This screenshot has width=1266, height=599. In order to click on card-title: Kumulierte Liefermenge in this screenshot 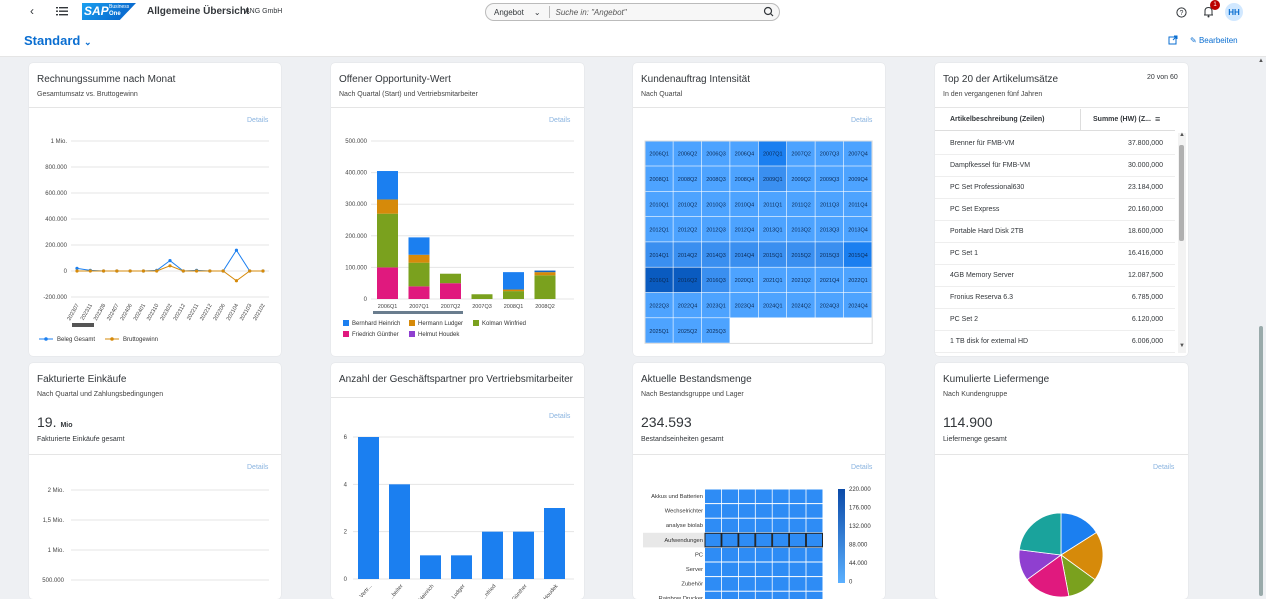, I will do `click(996, 379)`.